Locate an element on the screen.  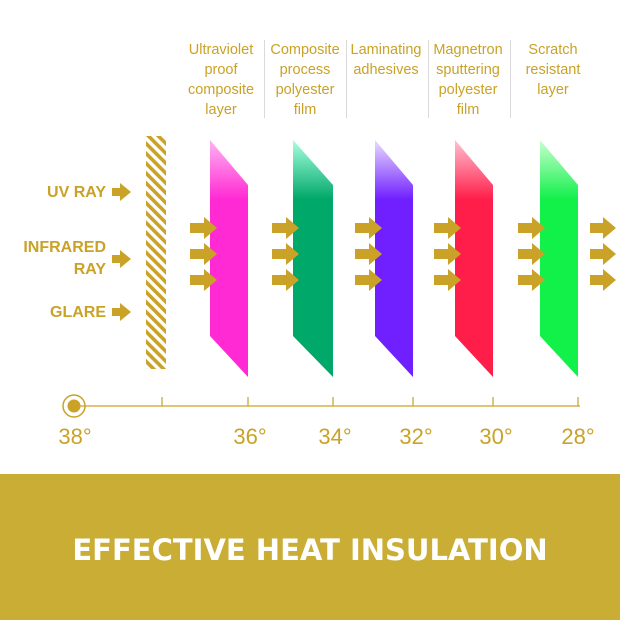
transmission-arrows is located at coordinates (403, 254).